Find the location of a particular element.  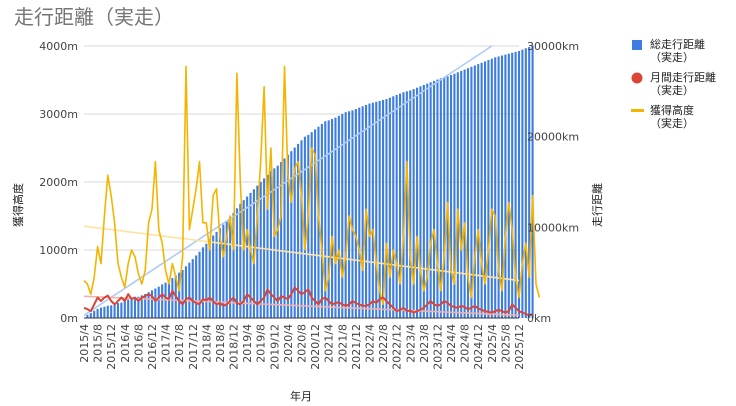

x-tick-label: 2025/8 is located at coordinates (505, 343).